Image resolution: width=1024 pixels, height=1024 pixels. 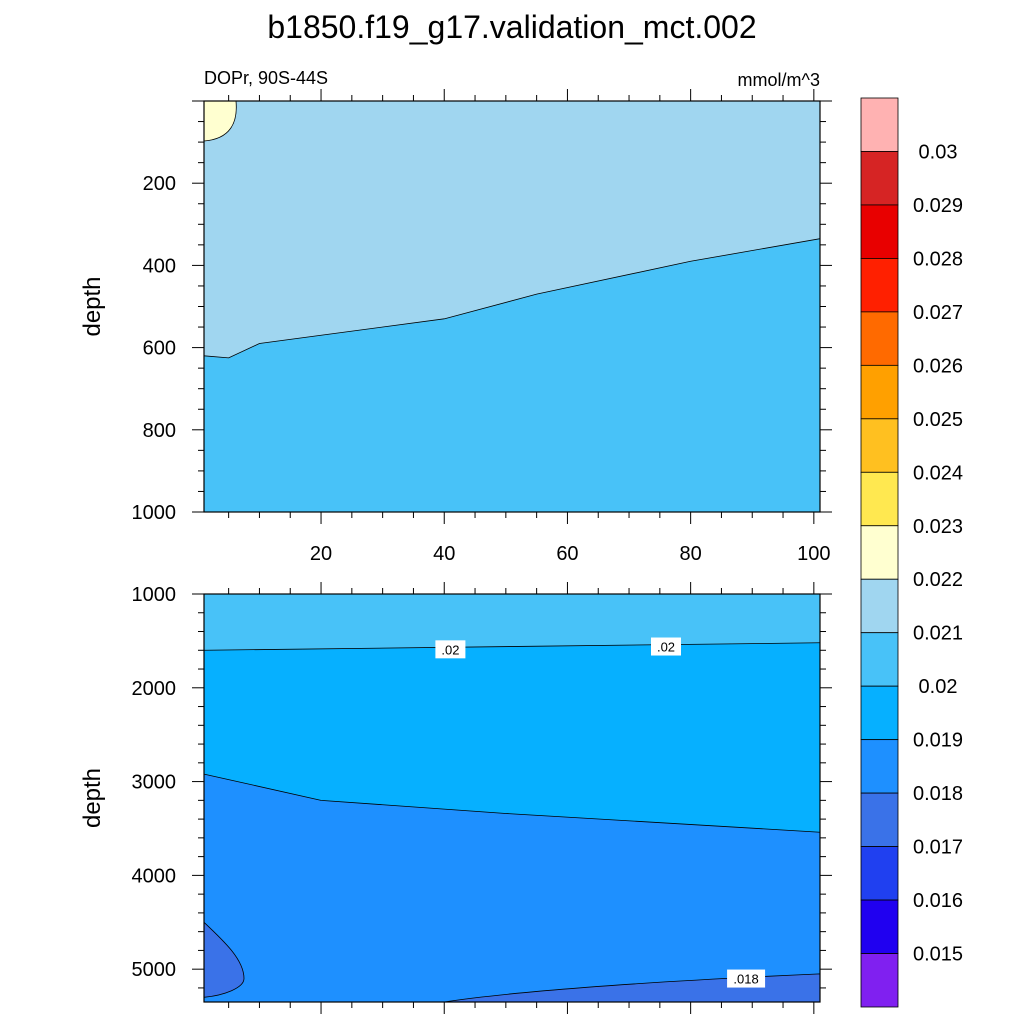 I want to click on chart-title: b1850.f19_g17.validation_mct.002, so click(x=511, y=27).